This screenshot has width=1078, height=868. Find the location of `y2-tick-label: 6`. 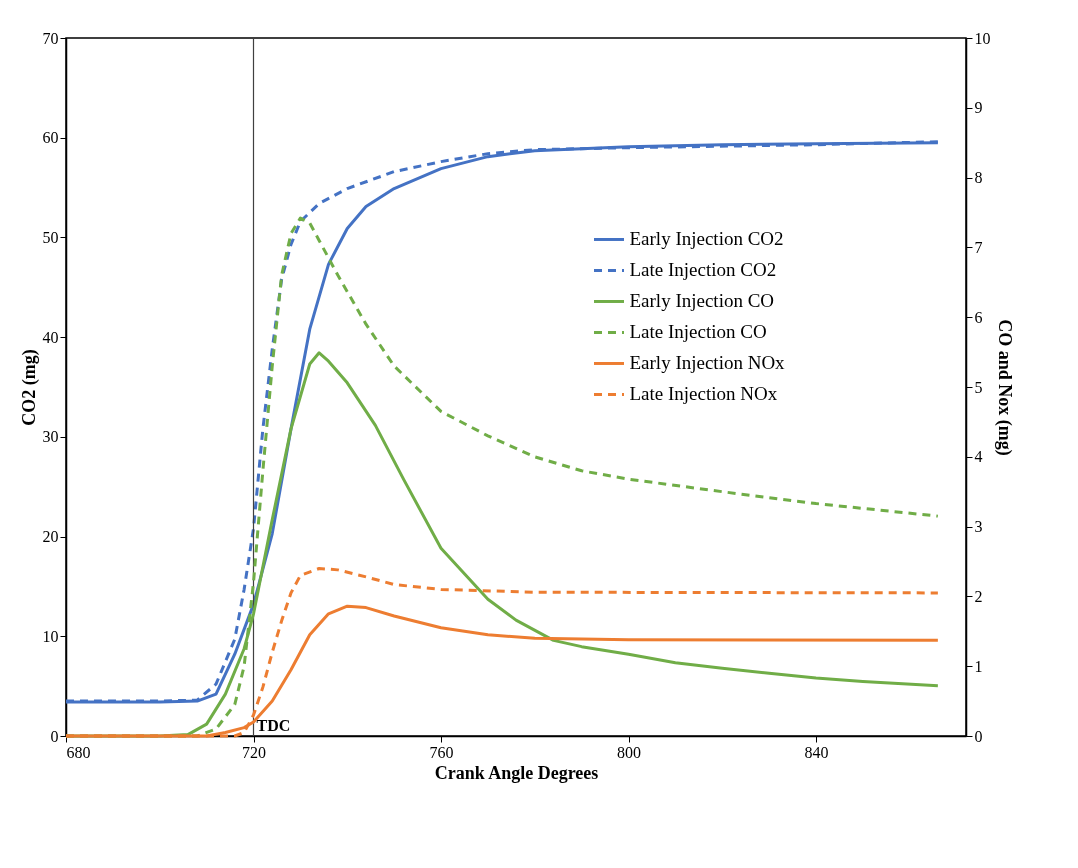

y2-tick-label: 6 is located at coordinates (978, 317).